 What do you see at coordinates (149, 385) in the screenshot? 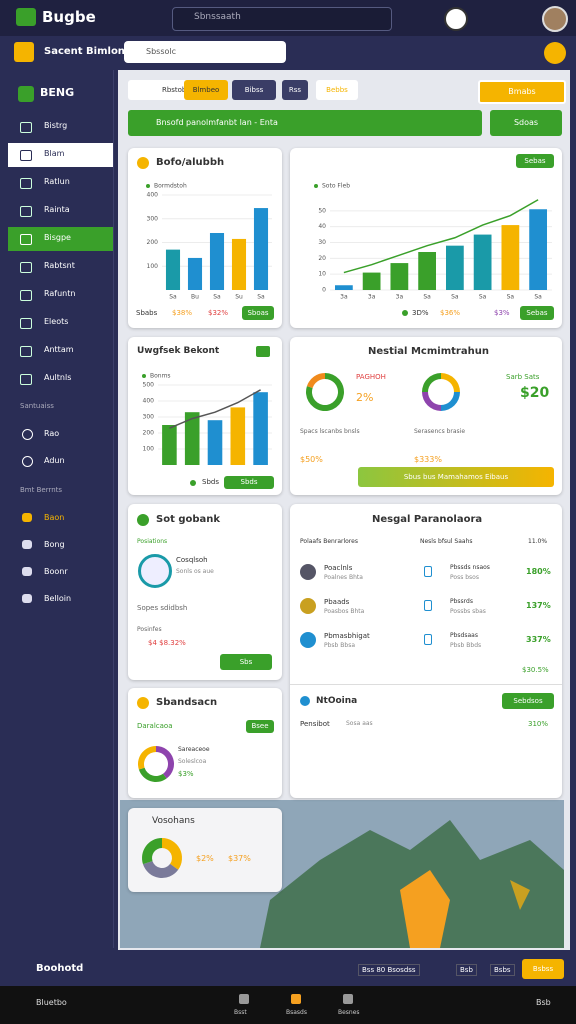
I see `y-tick-label: 500` at bounding box center [149, 385].